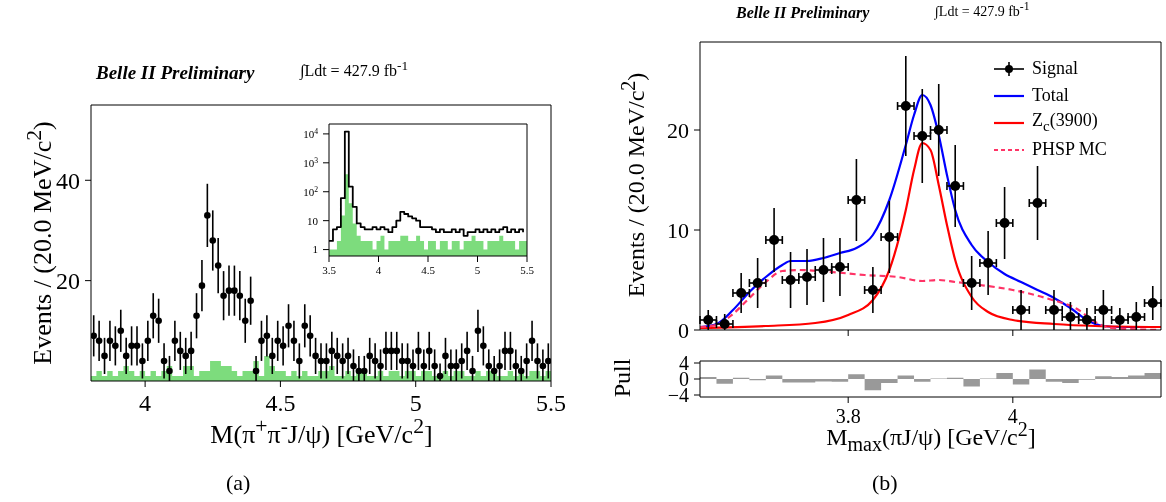  I want to click on legend-label: Total, so click(1050, 95).